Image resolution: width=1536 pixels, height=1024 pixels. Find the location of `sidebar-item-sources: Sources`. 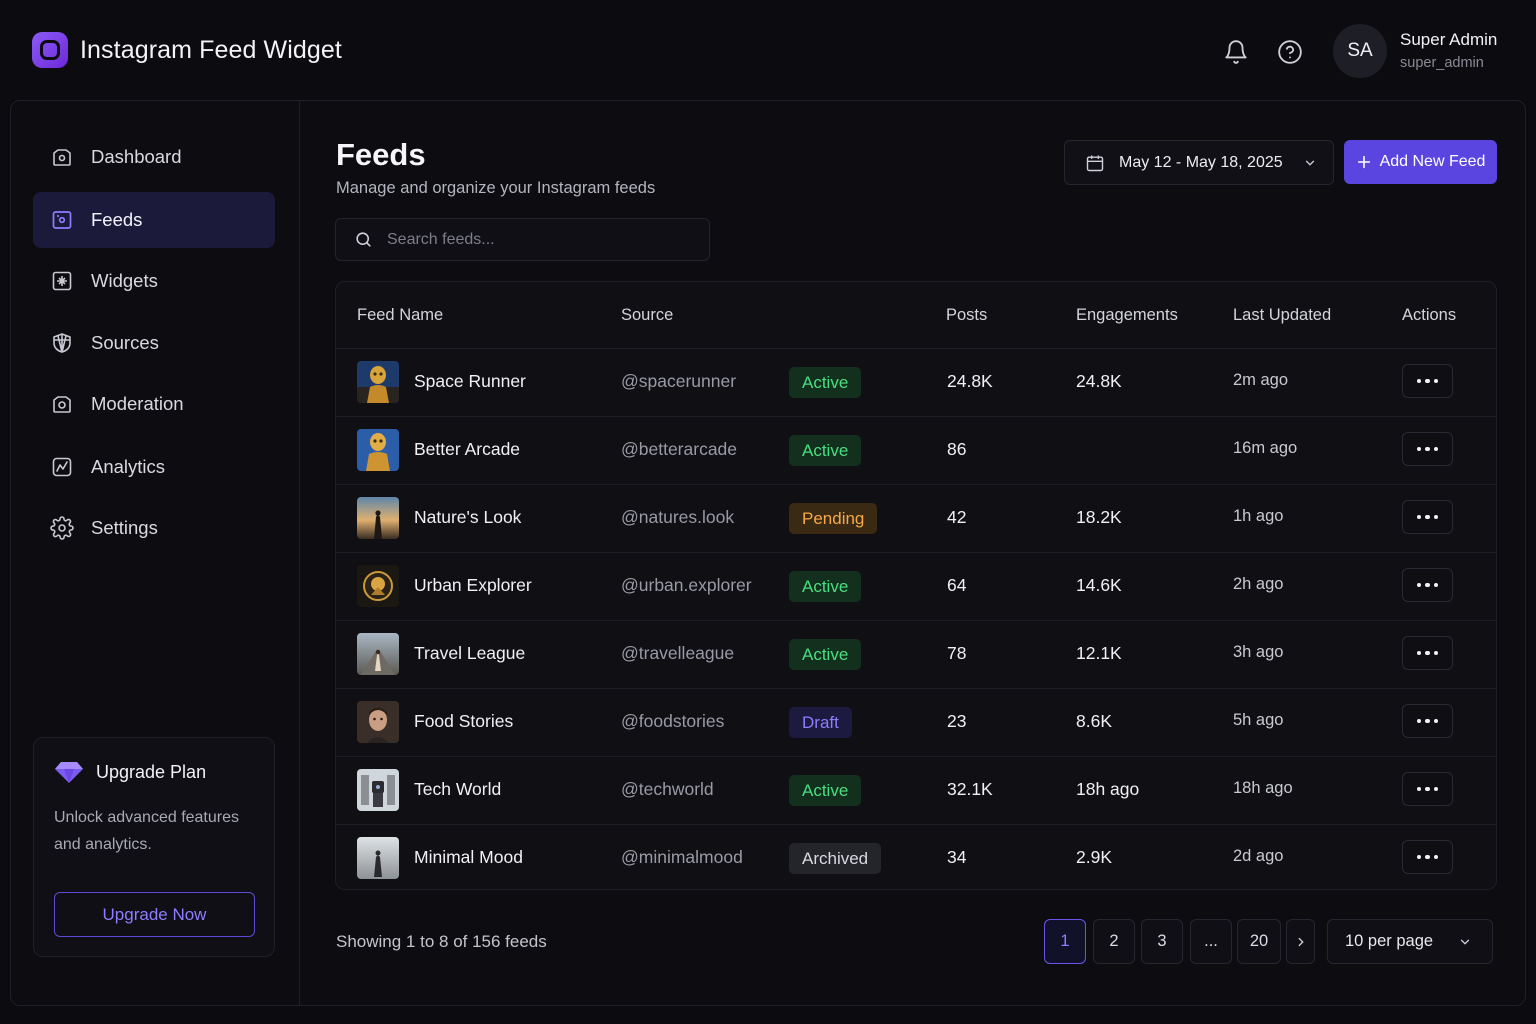

sidebar-item-sources: Sources is located at coordinates (154, 343).